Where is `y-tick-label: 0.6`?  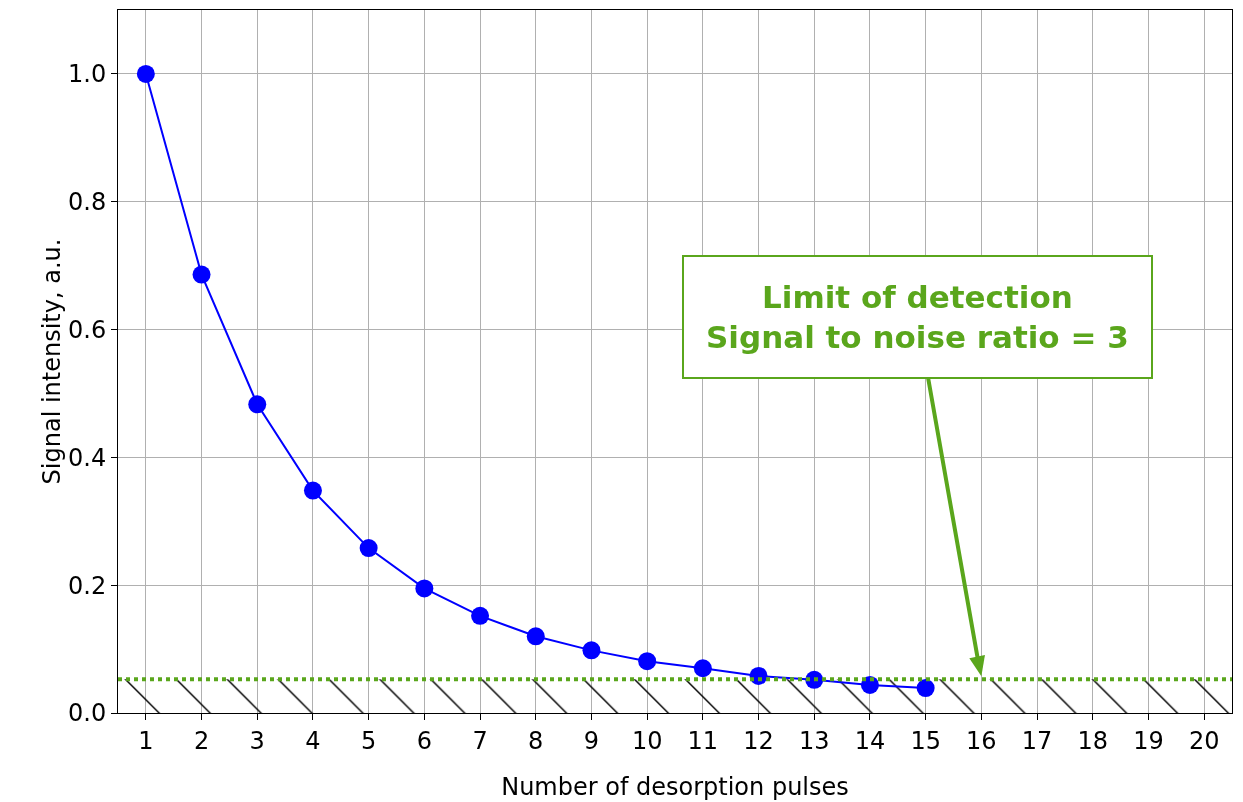
y-tick-label: 0.6 is located at coordinates (87, 329).